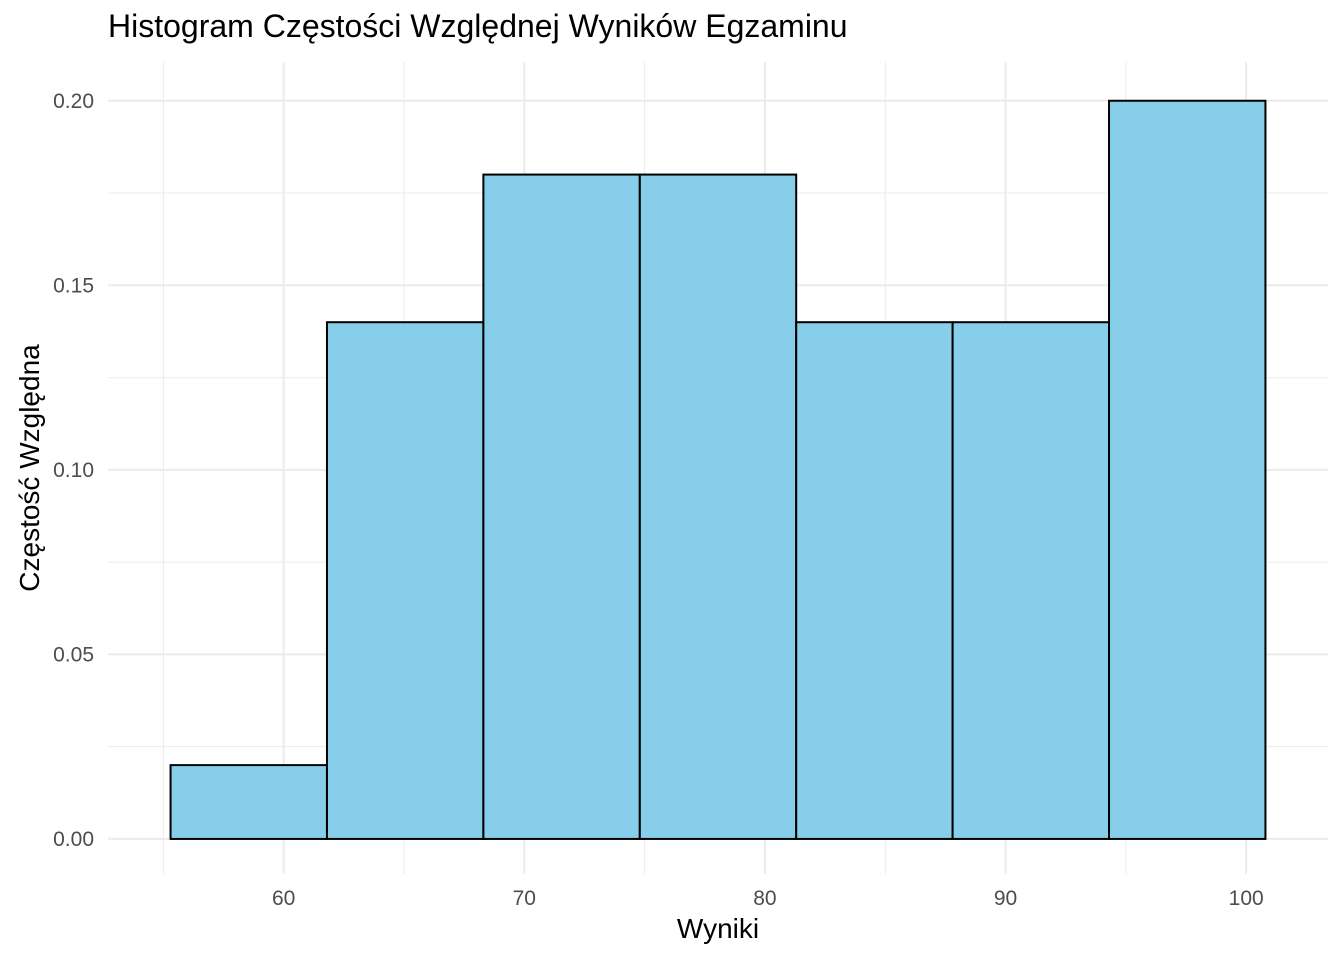 The width and height of the screenshot is (1344, 960). Describe the element at coordinates (73, 839) in the screenshot. I see `y-tick-label: 0.00` at that location.